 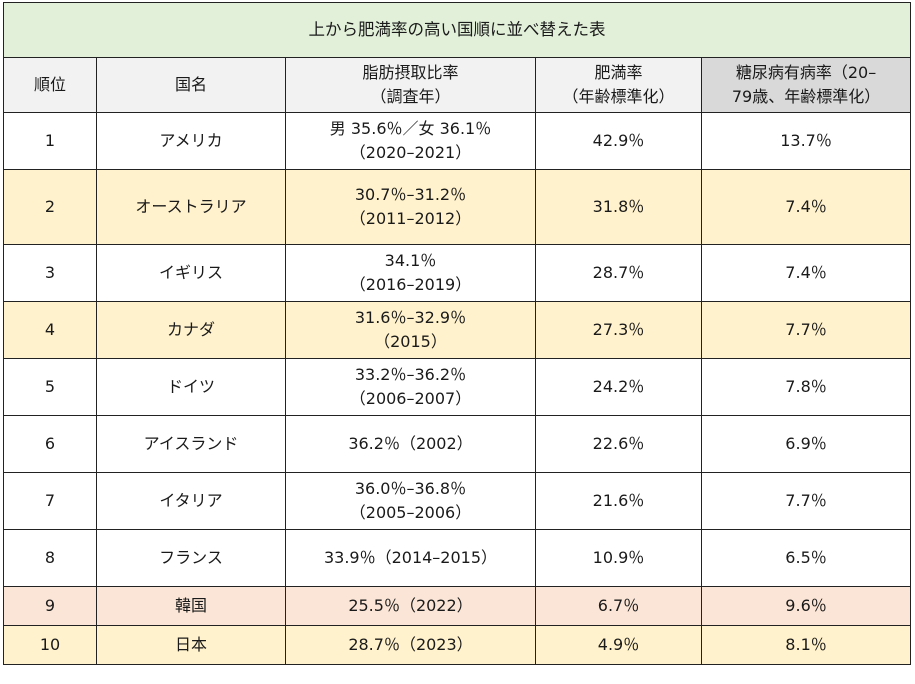 I want to click on header-obesity-line2: （年齢標準化）, so click(x=618, y=96).